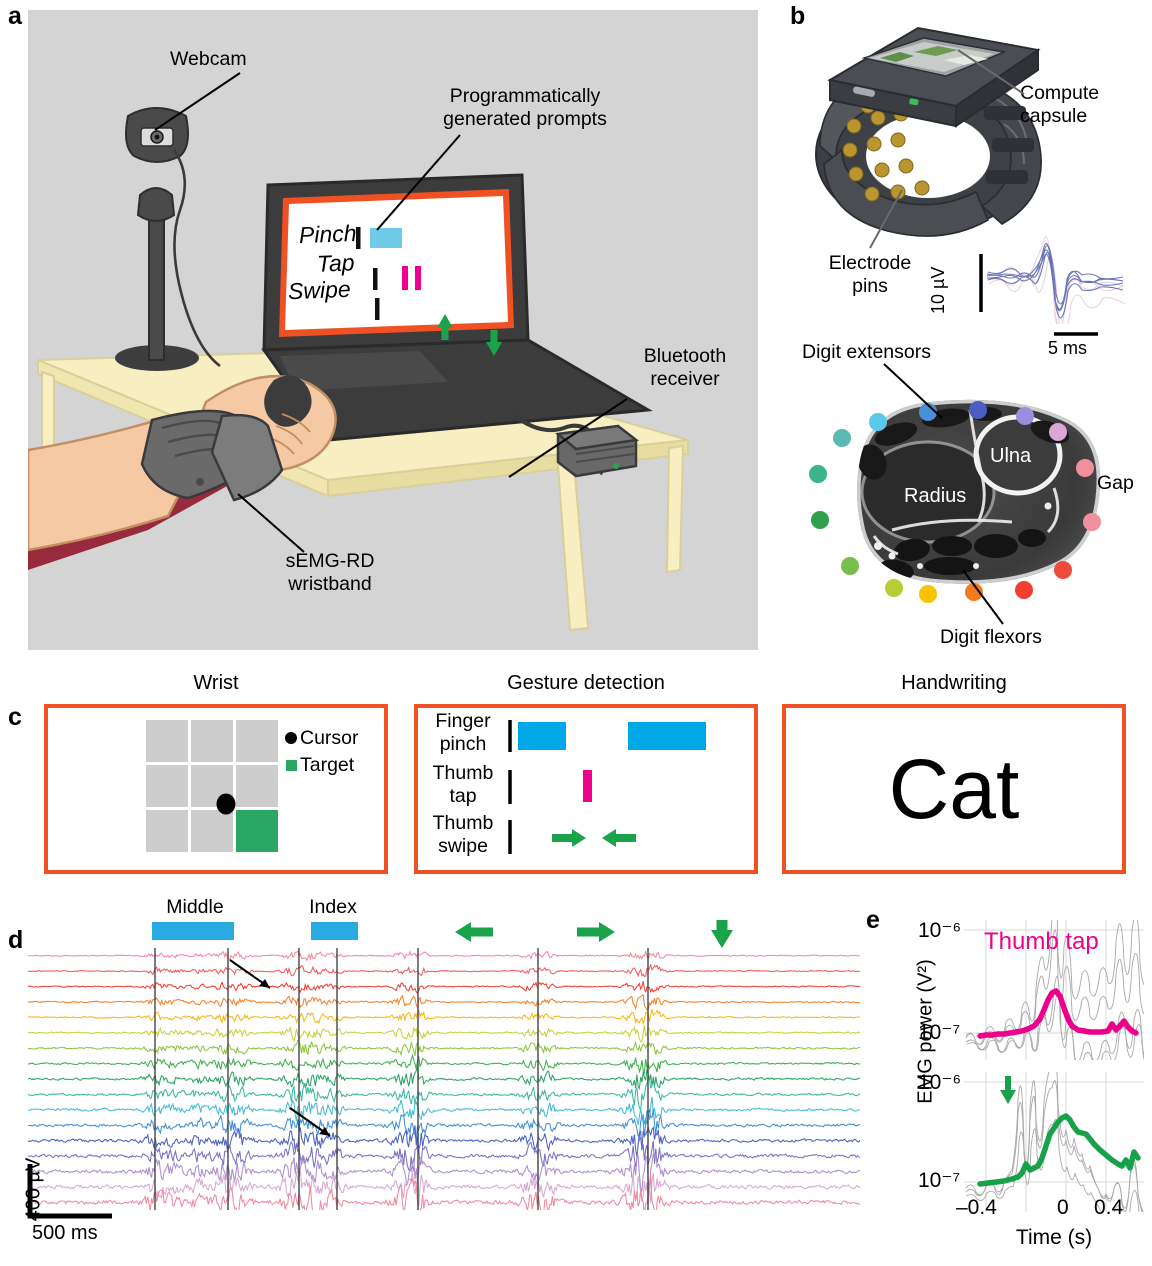 Image resolution: width=1152 pixels, height=1266 pixels. What do you see at coordinates (319, 290) in the screenshot?
I see `screen-prompt-swipe: Swipe` at bounding box center [319, 290].